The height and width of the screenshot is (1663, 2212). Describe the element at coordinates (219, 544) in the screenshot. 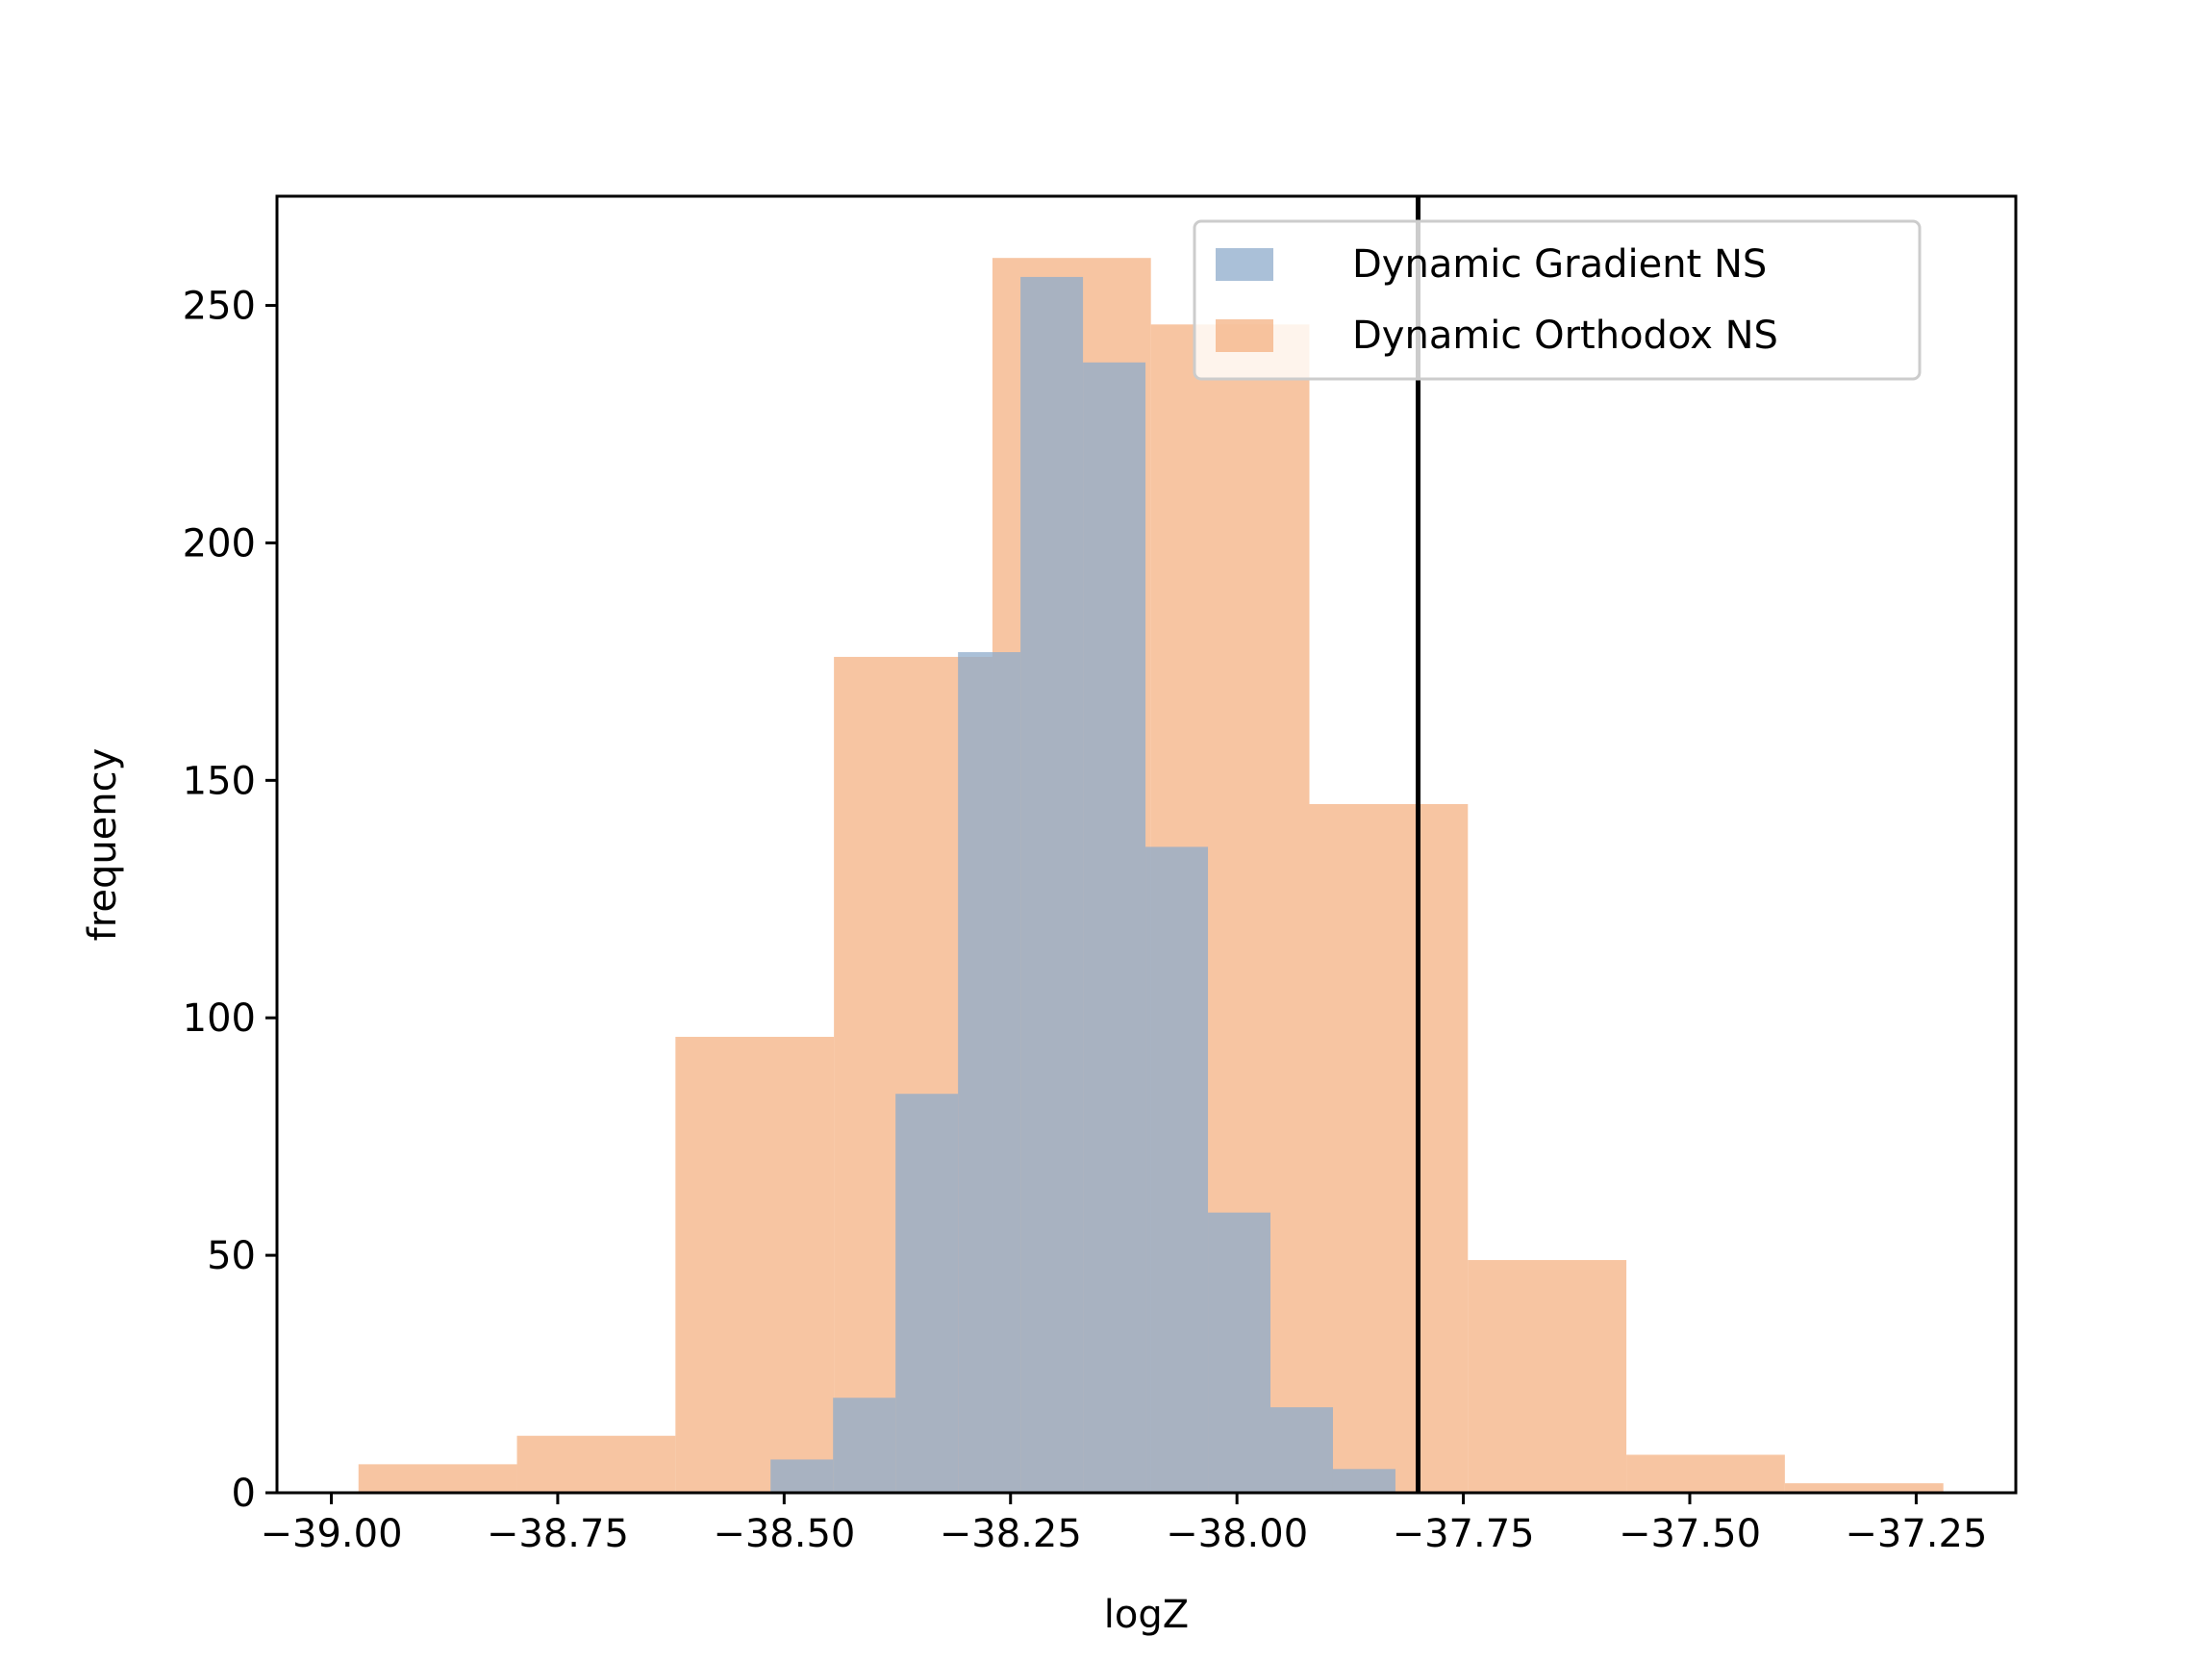

I see `y-tick-label: 200` at that location.